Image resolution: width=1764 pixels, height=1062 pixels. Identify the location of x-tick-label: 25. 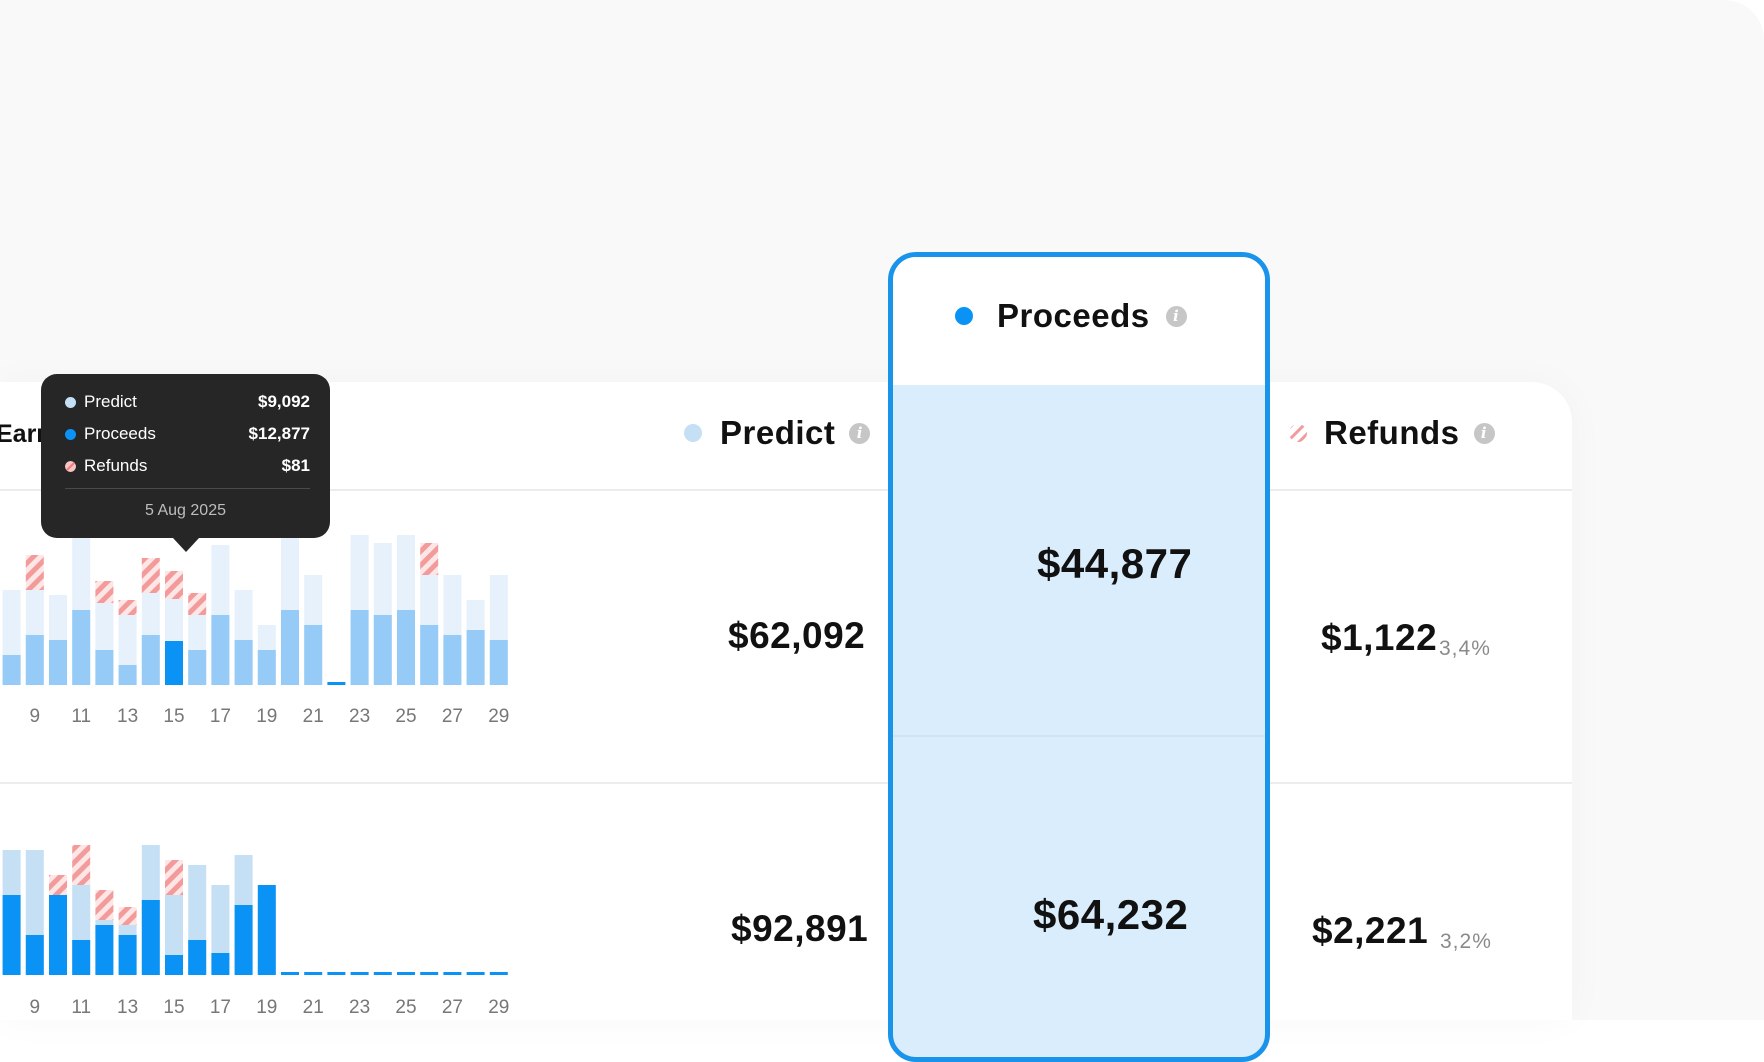
(405, 1007).